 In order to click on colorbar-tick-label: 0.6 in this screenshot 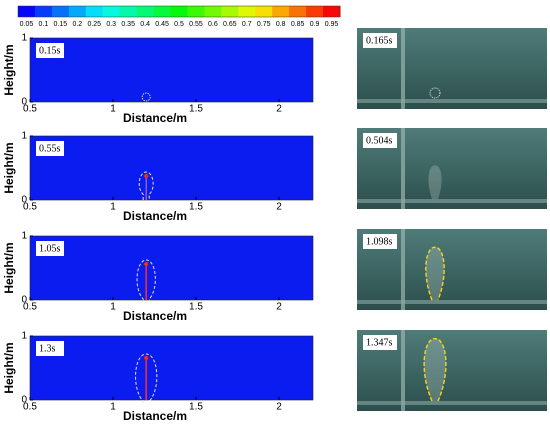, I will do `click(213, 24)`.